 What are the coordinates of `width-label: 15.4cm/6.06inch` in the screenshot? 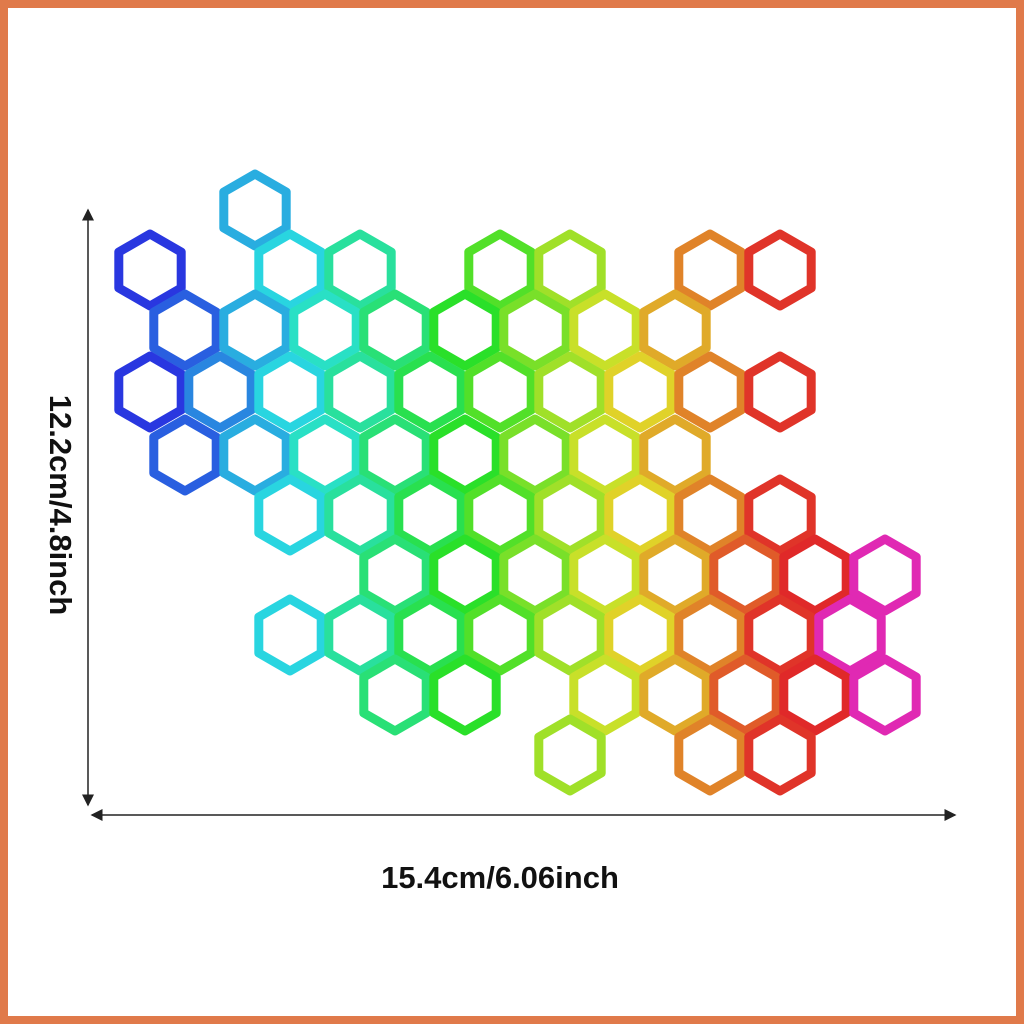 It's located at (500, 877).